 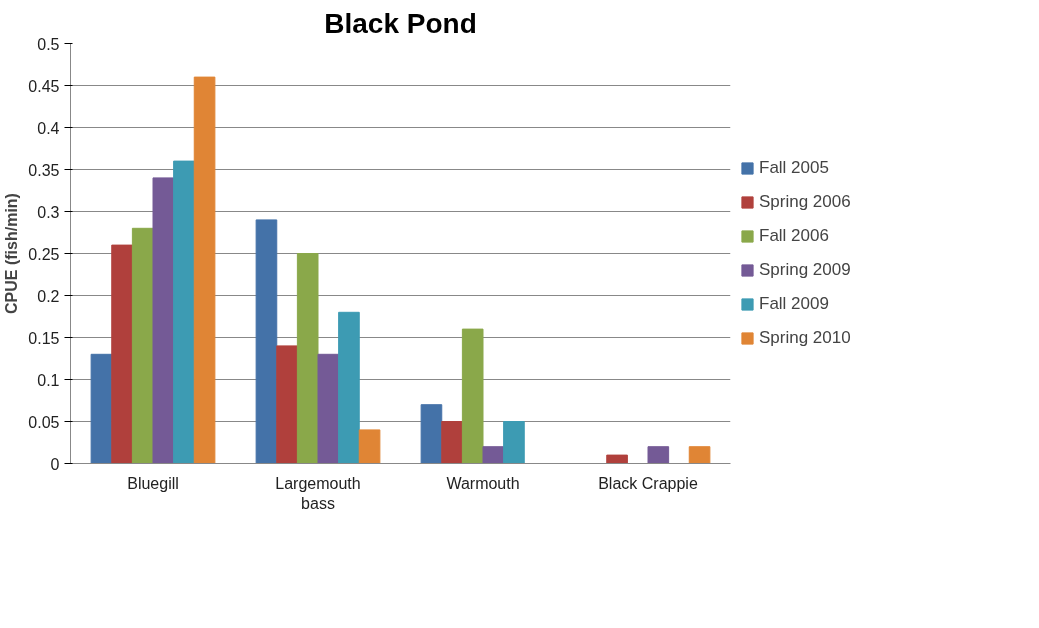 I want to click on y-tick-label: 0, so click(x=55, y=464).